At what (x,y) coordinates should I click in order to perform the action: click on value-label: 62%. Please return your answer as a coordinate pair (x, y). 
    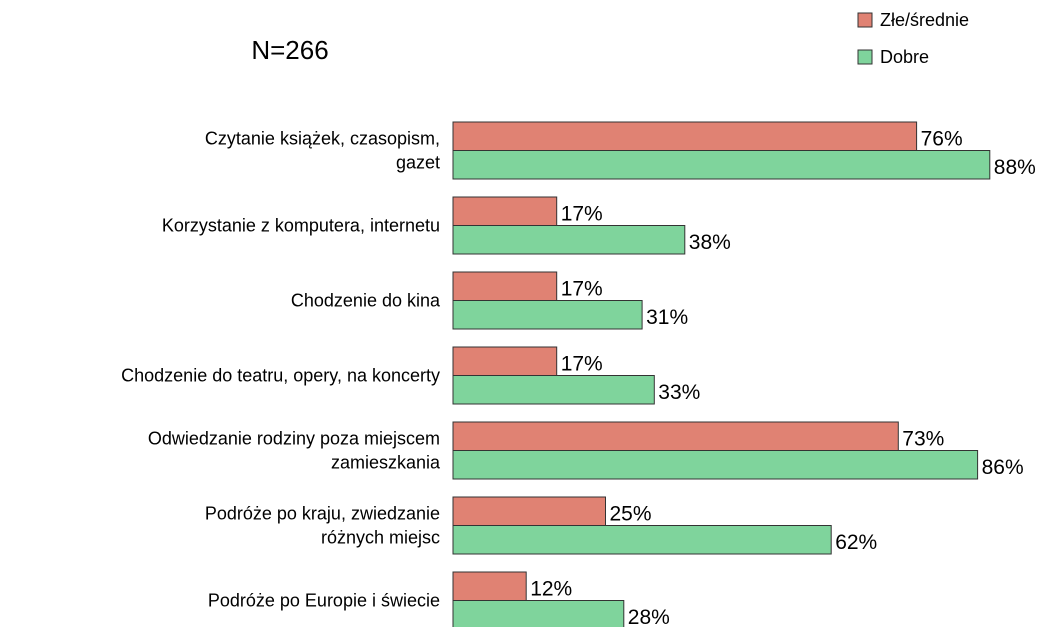
    Looking at the image, I should click on (856, 542).